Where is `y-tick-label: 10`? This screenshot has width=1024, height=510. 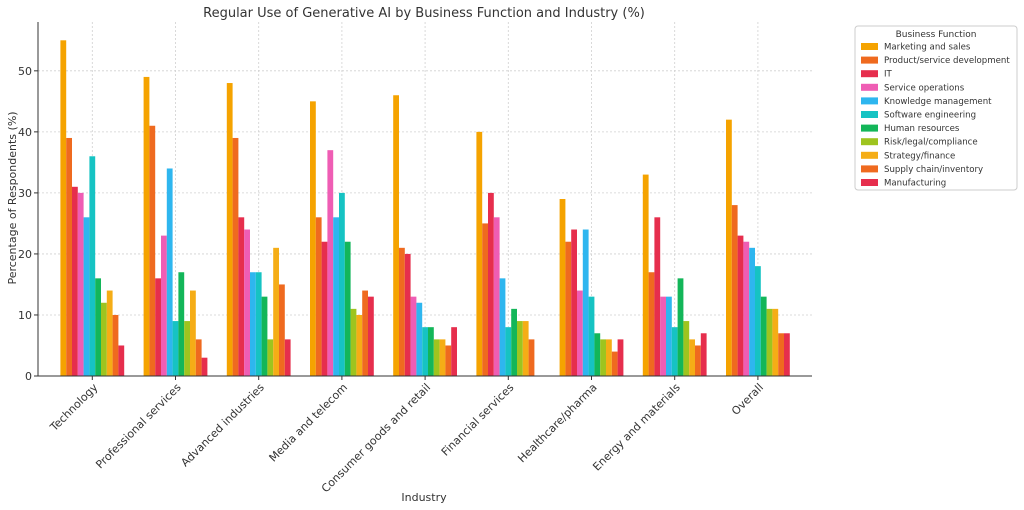 y-tick-label: 10 is located at coordinates (25, 315).